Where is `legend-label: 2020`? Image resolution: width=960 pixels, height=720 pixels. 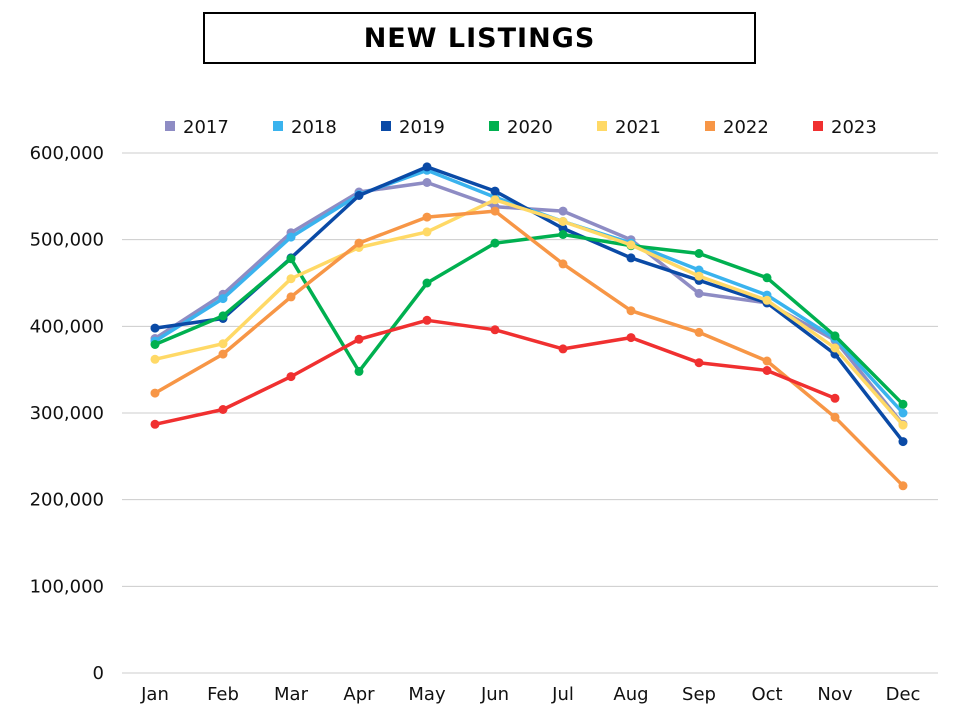 legend-label: 2020 is located at coordinates (530, 127).